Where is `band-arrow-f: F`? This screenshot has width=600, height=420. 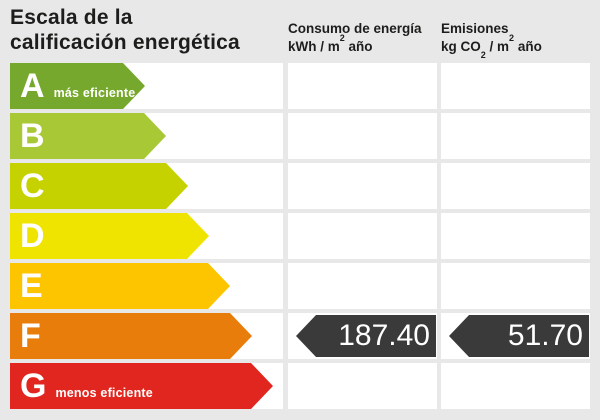
band-arrow-f: F is located at coordinates (131, 336).